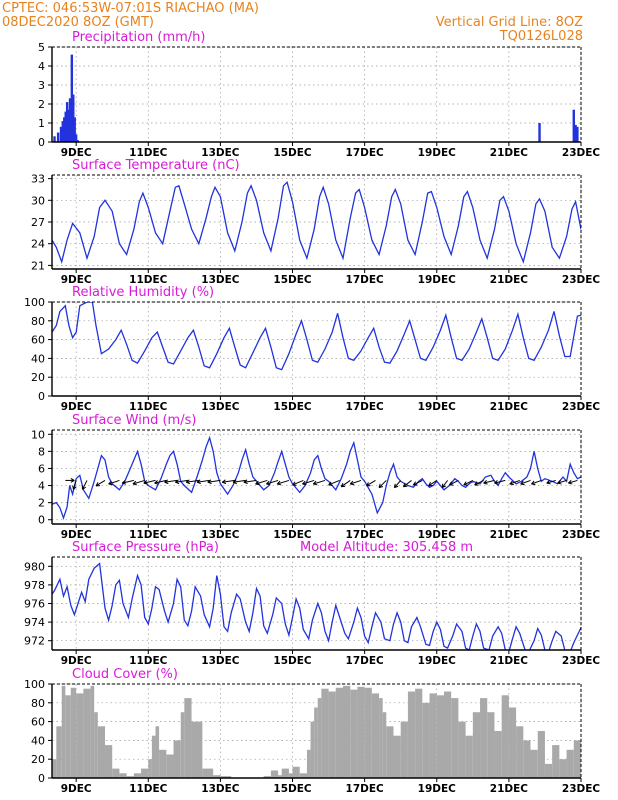 Image resolution: width=618 pixels, height=800 pixels. Describe the element at coordinates (509, 22) in the screenshot. I see `header-grid-line-note: Vertical Grid Line: 8OZ` at that location.